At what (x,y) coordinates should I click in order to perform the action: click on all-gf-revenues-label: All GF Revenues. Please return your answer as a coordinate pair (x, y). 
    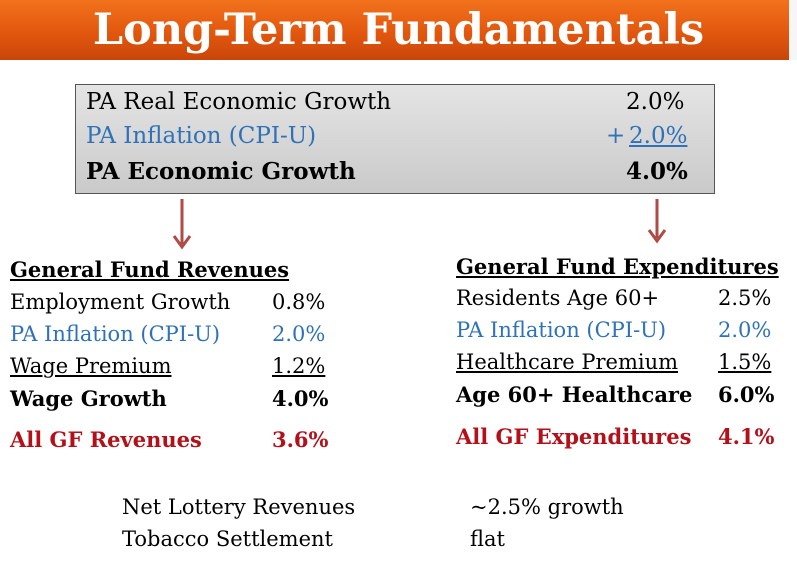
    Looking at the image, I should click on (106, 439).